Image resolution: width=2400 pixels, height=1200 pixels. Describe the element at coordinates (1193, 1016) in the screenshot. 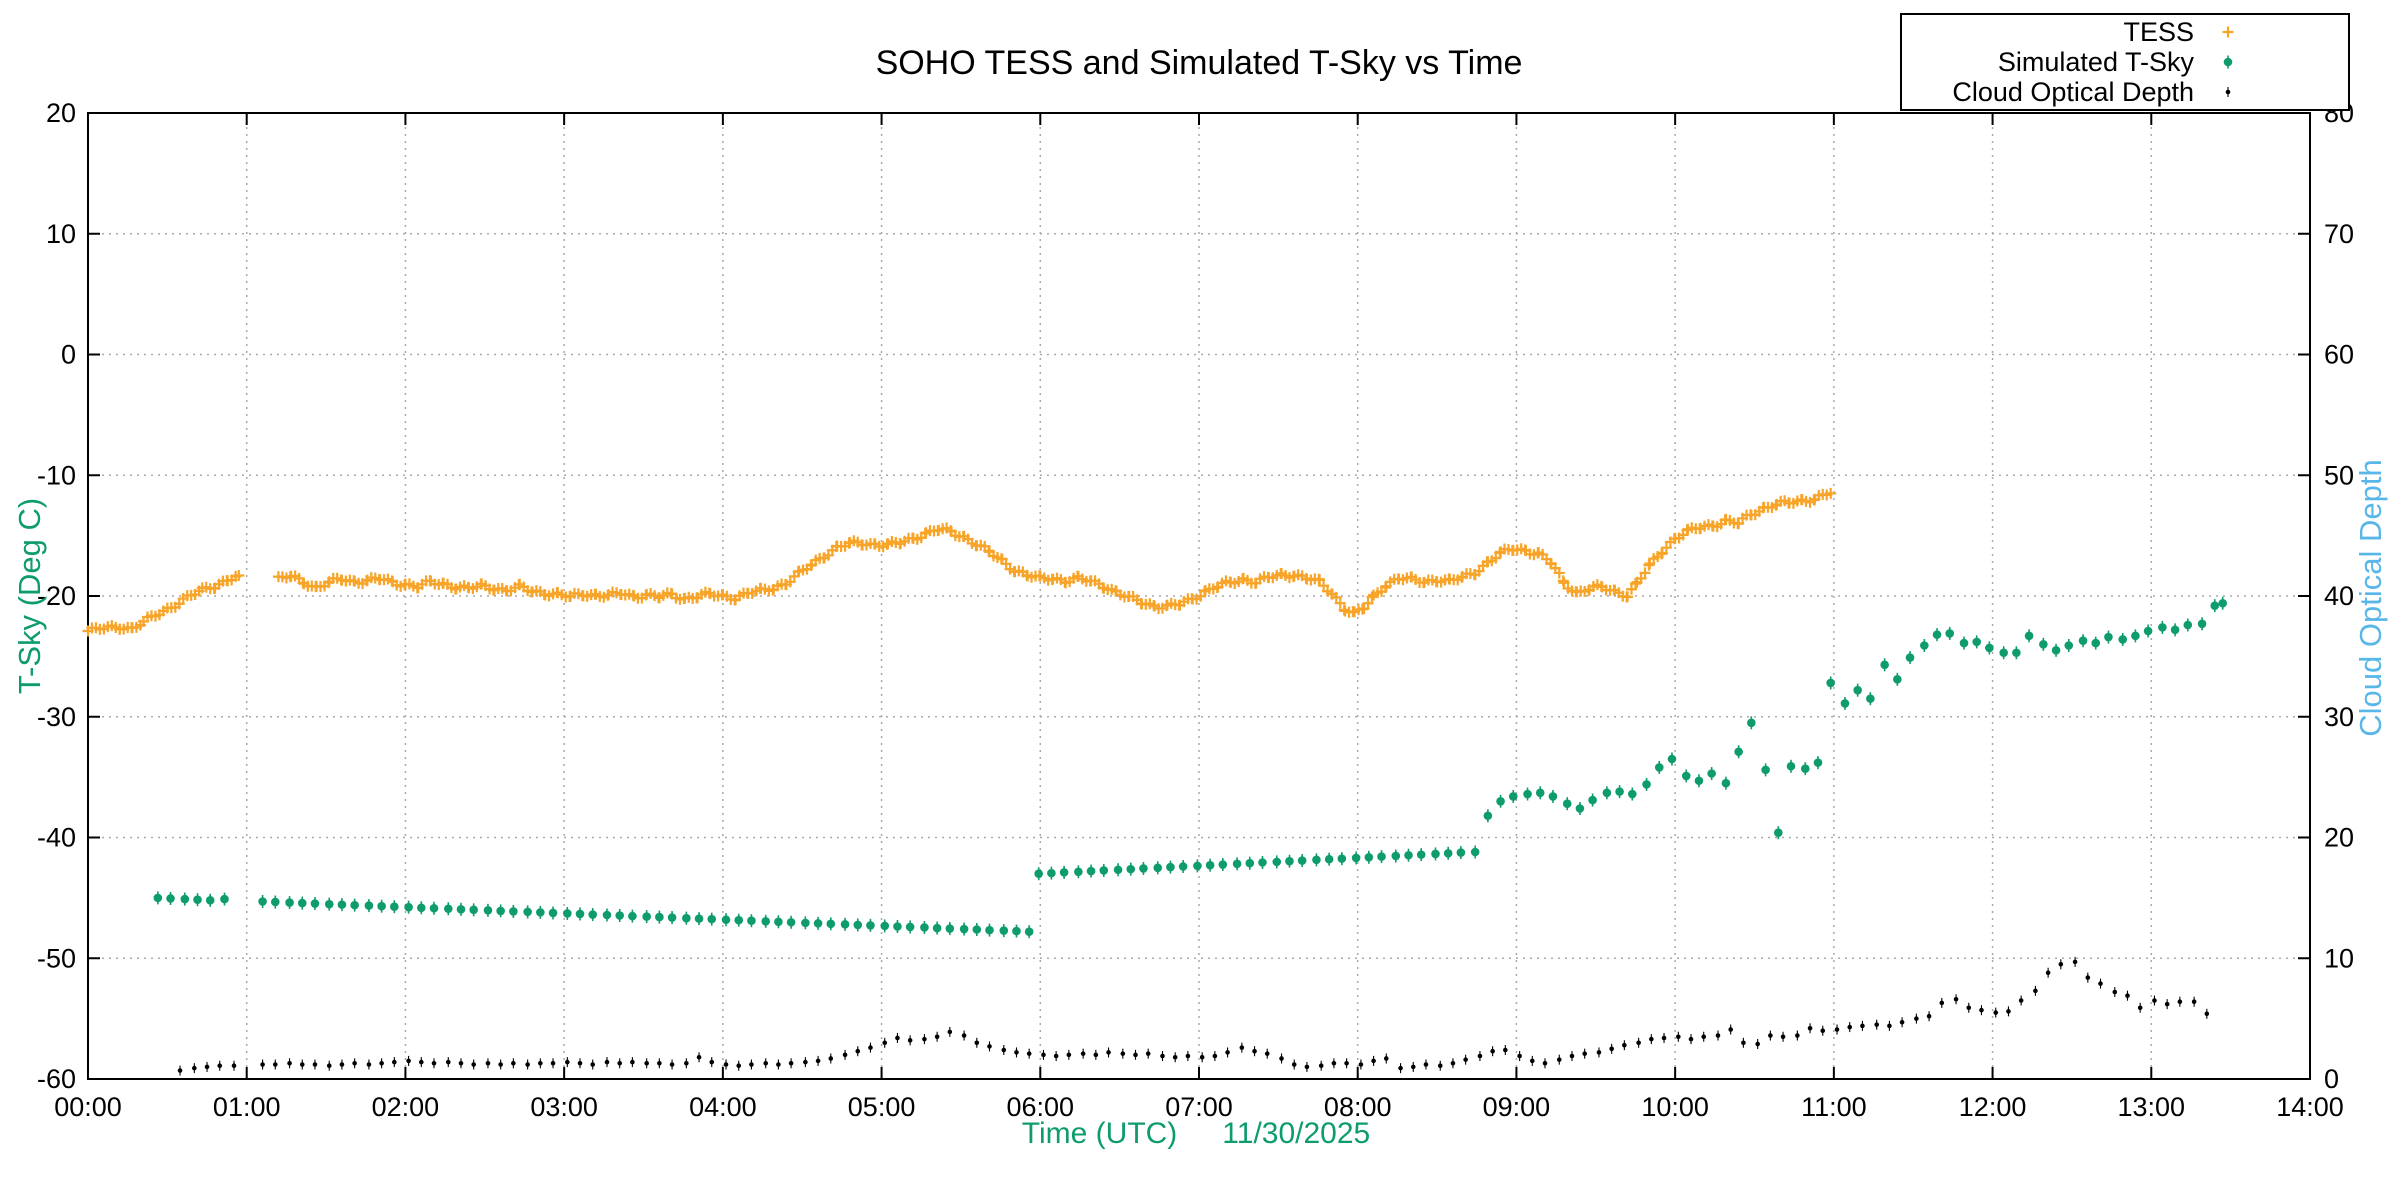

I see `series-cloud-optical-depth` at that location.